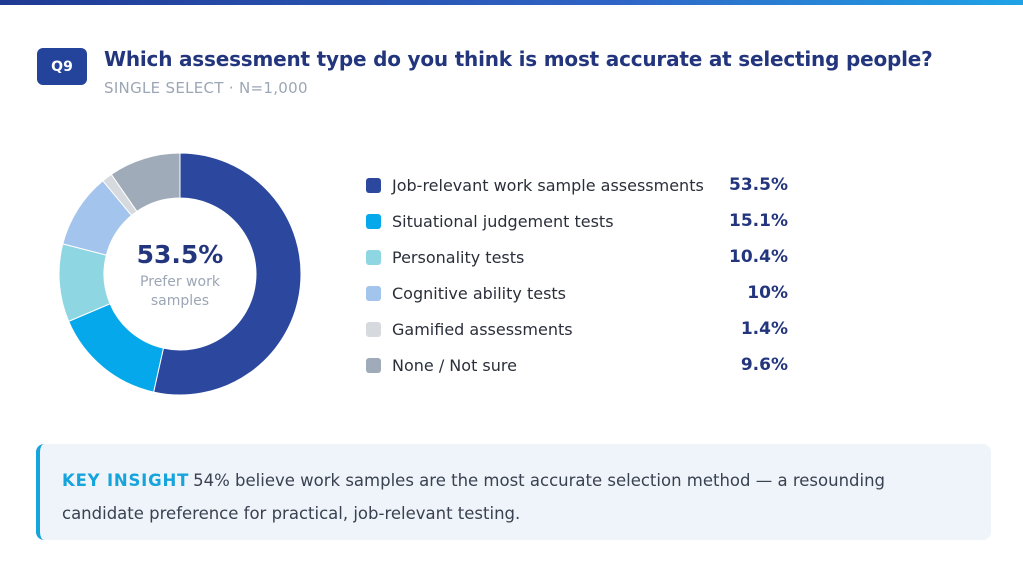 The image size is (1023, 571). Describe the element at coordinates (577, 257) in the screenshot. I see `legend-row: Personality tests 10.4%` at that location.